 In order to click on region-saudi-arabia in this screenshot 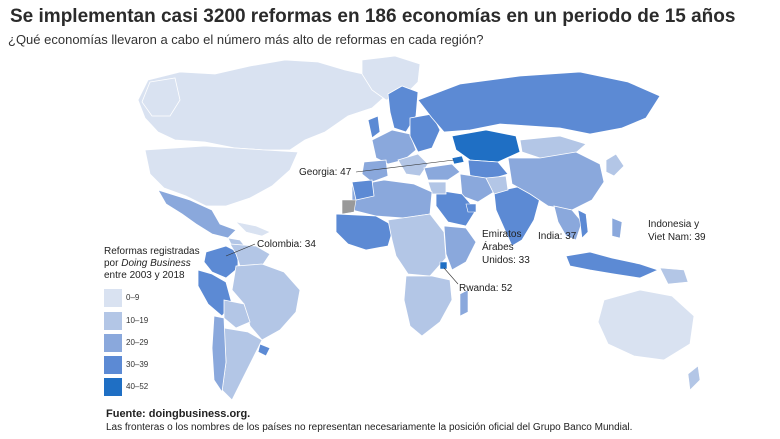, I will do `click(456, 208)`.